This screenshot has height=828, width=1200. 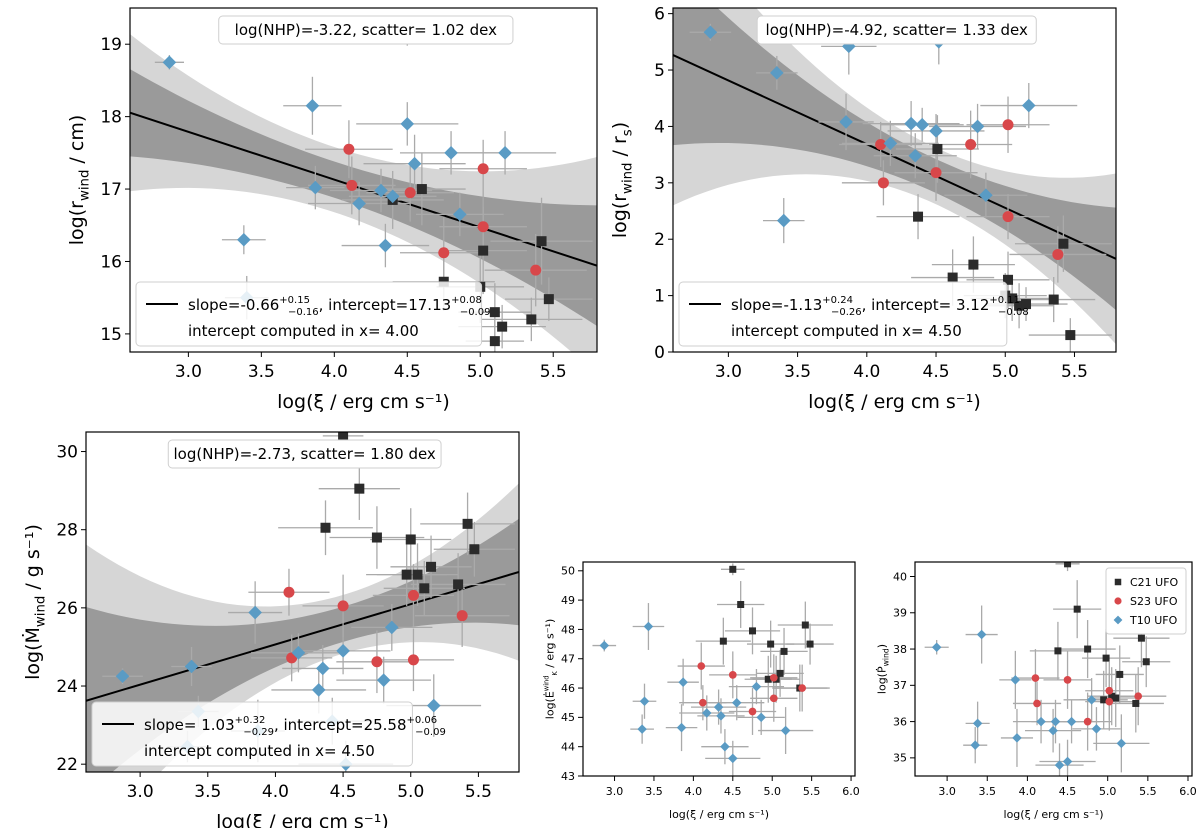 I want to click on y-axis-label: log(rwind / cm), so click(x=79, y=180).